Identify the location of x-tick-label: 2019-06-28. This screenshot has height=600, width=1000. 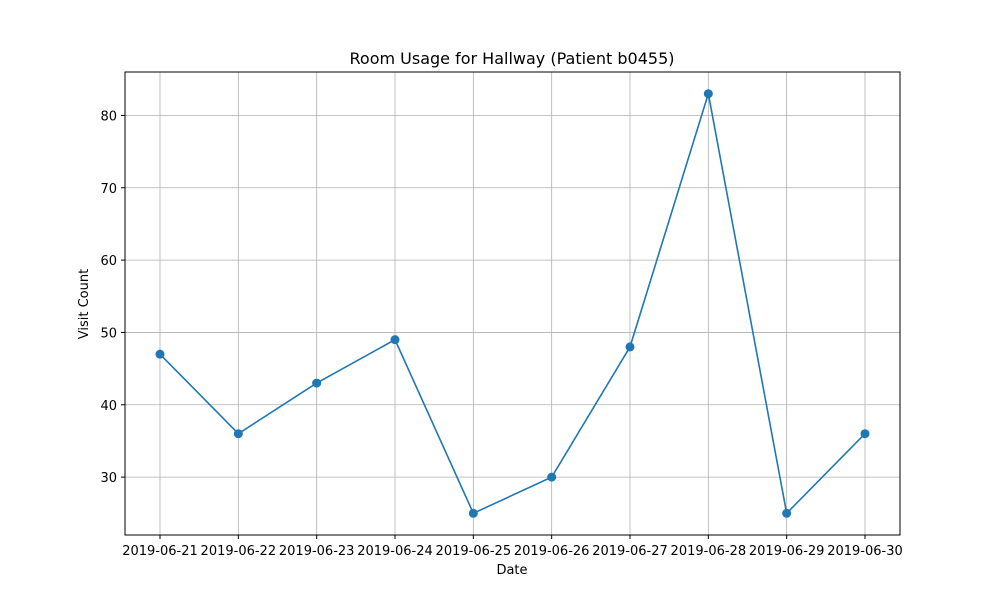
(709, 551).